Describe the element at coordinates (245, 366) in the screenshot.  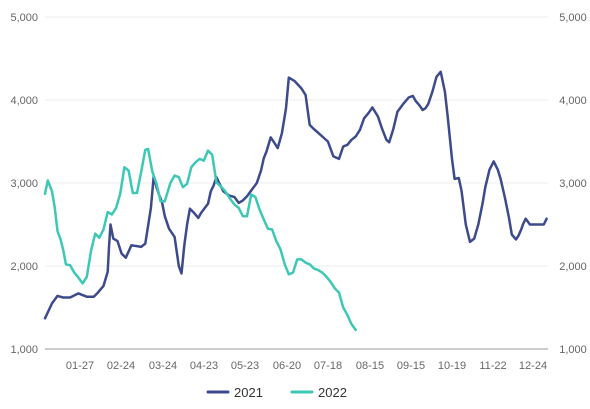
I see `x-tick-label: 05-23` at that location.